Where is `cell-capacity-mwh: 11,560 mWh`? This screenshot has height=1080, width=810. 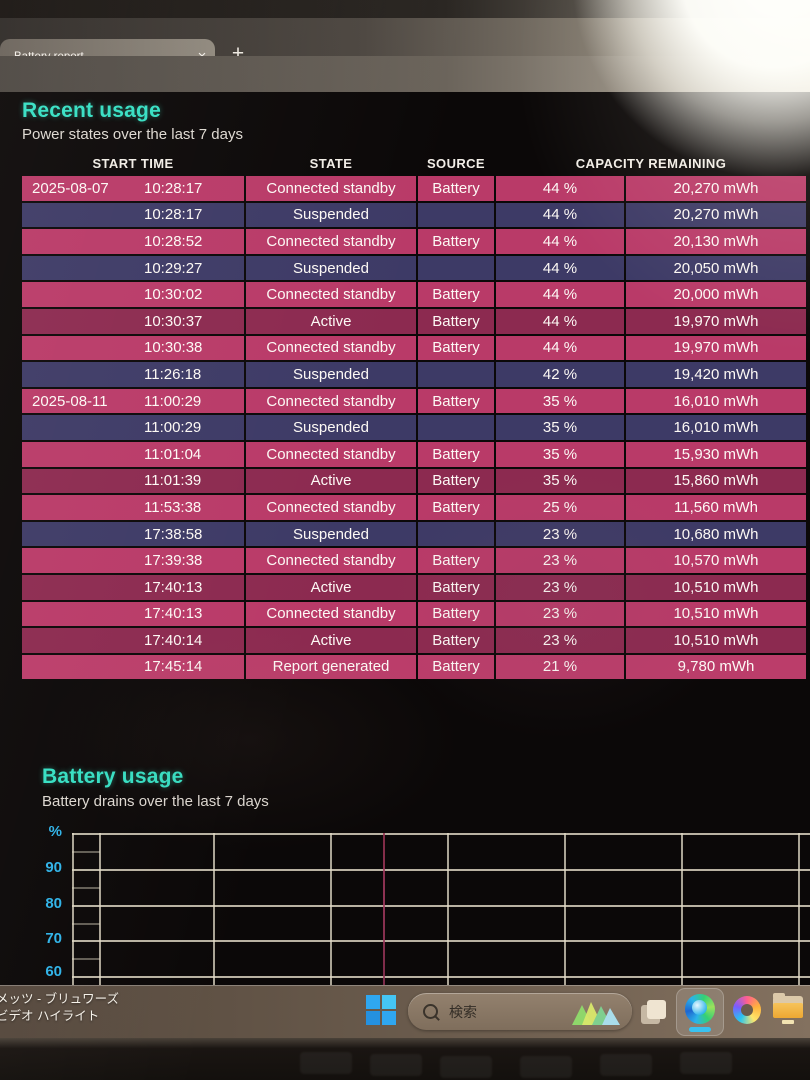
cell-capacity-mwh: 11,560 mWh is located at coordinates (716, 507).